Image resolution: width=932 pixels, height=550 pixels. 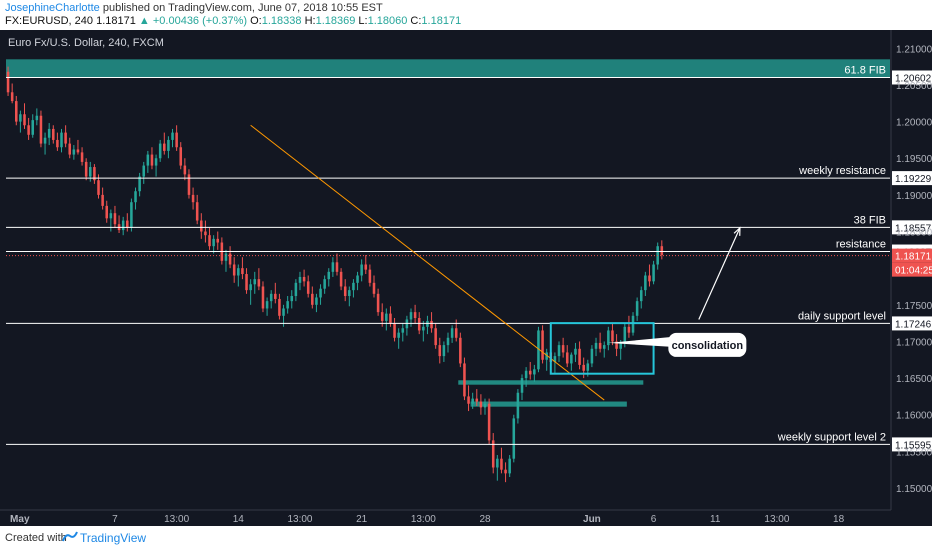 I want to click on level-label: 61.8 FIB, so click(x=865, y=70).